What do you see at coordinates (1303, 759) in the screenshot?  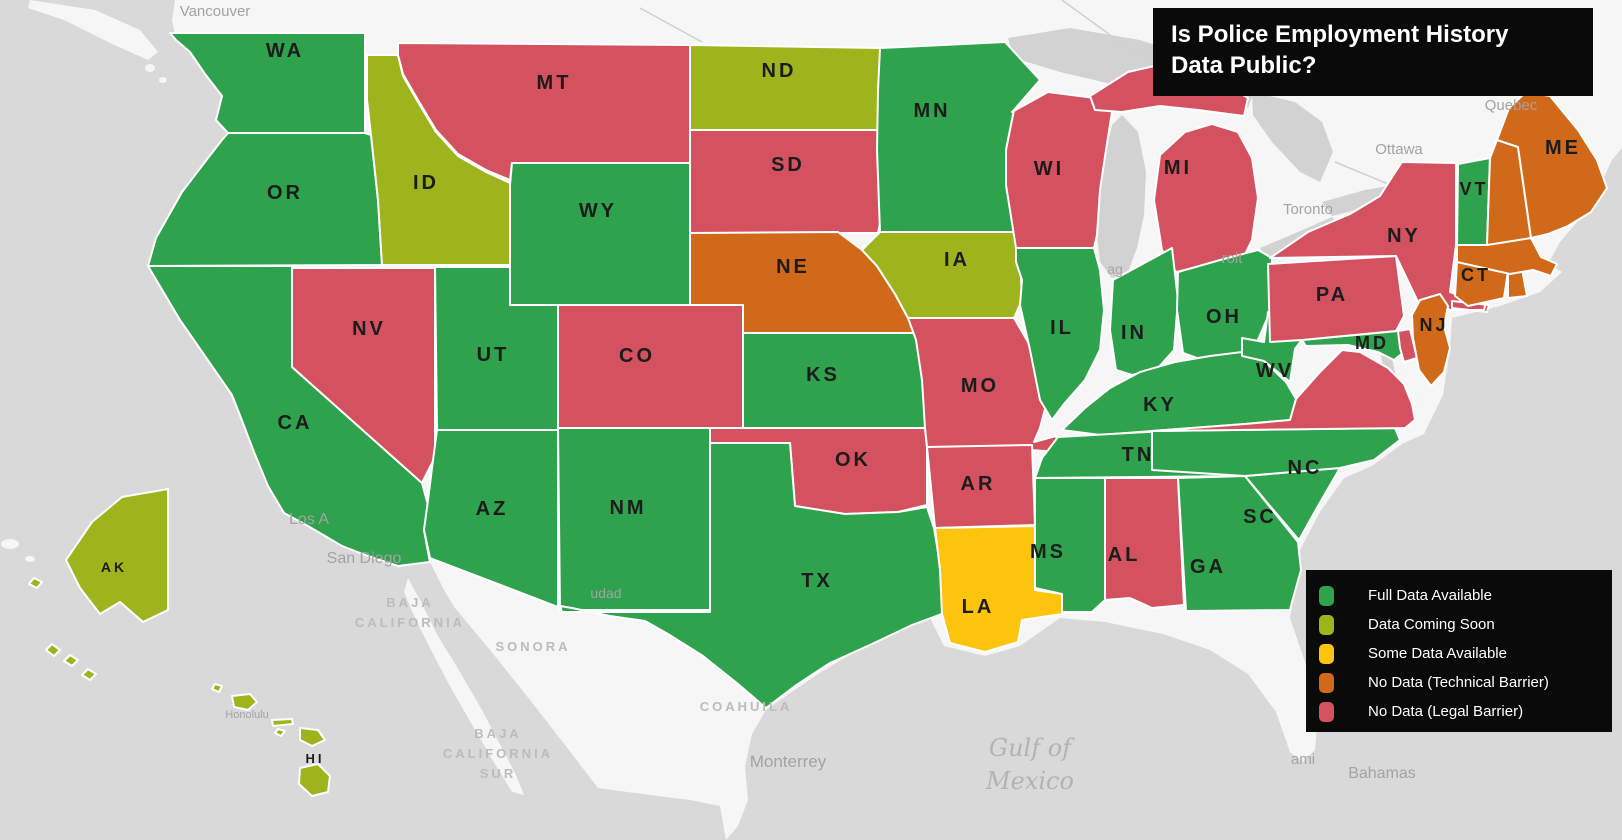 I see `basemap-label-miami-partial: ami` at bounding box center [1303, 759].